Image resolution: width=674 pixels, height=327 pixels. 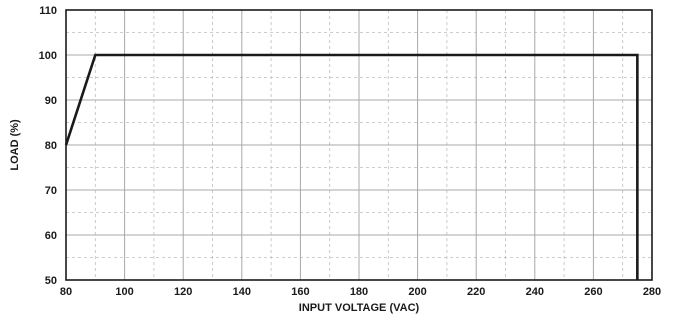 What do you see at coordinates (51, 236) in the screenshot?
I see `y-tick-label: 60` at bounding box center [51, 236].